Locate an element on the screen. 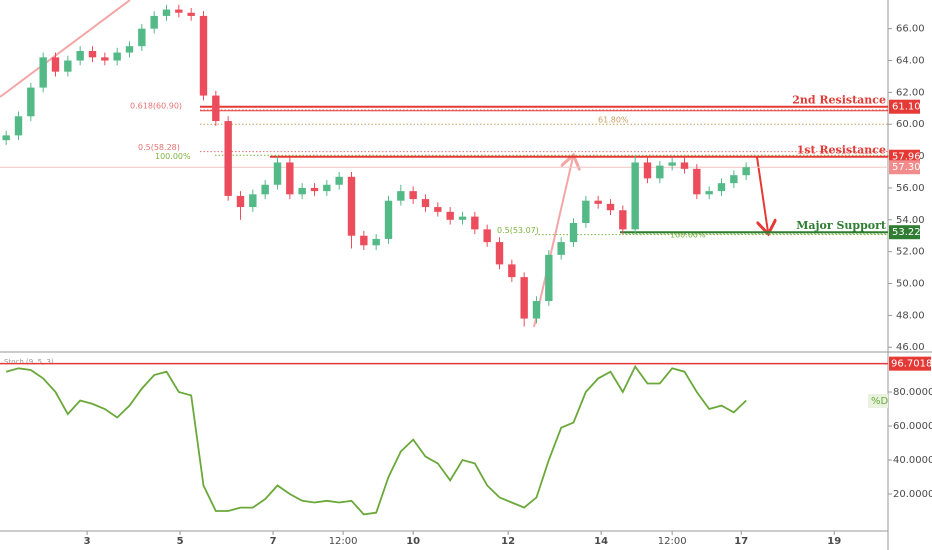 The image size is (932, 550). y-tick-label: 80.0000 is located at coordinates (912, 392).